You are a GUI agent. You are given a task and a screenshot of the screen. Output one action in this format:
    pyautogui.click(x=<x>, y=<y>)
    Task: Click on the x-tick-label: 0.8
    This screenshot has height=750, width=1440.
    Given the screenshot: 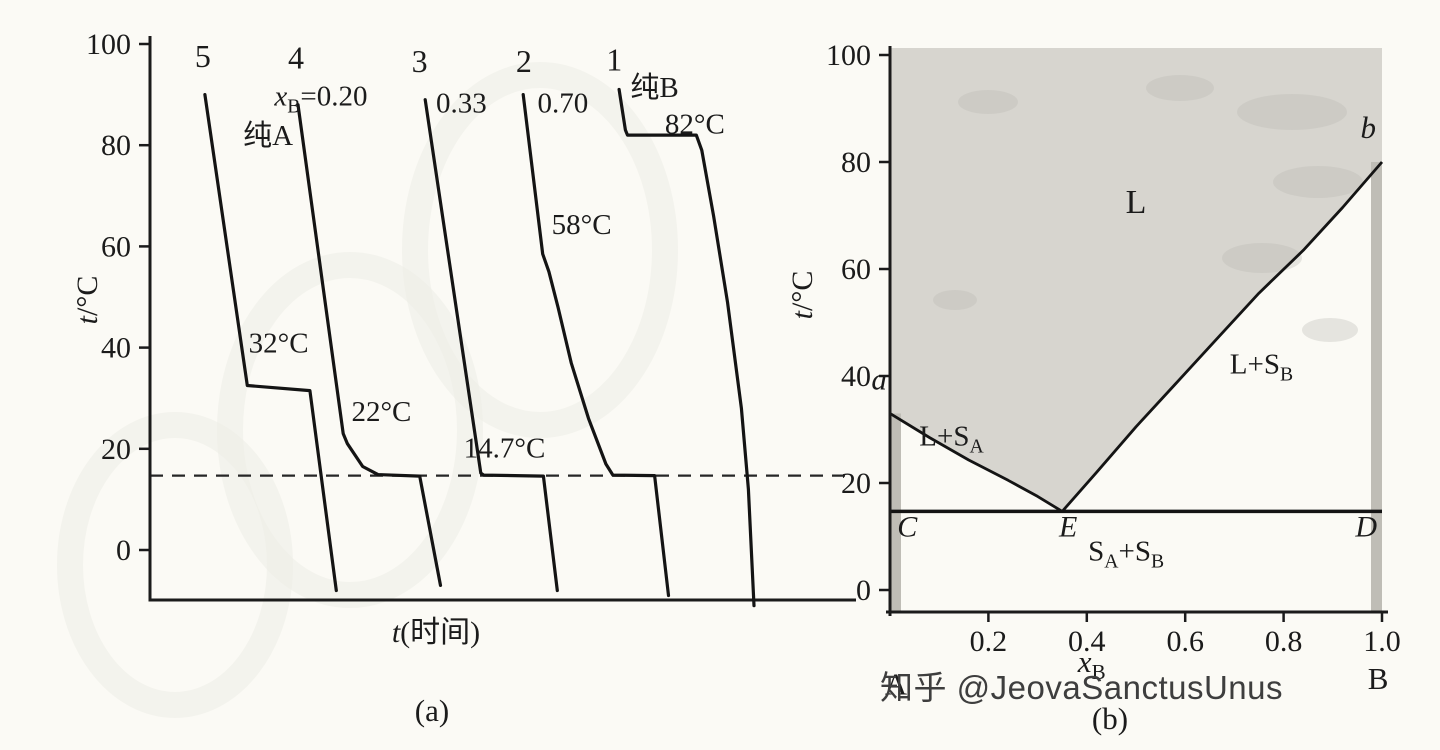 What is the action you would take?
    pyautogui.click(x=1284, y=641)
    